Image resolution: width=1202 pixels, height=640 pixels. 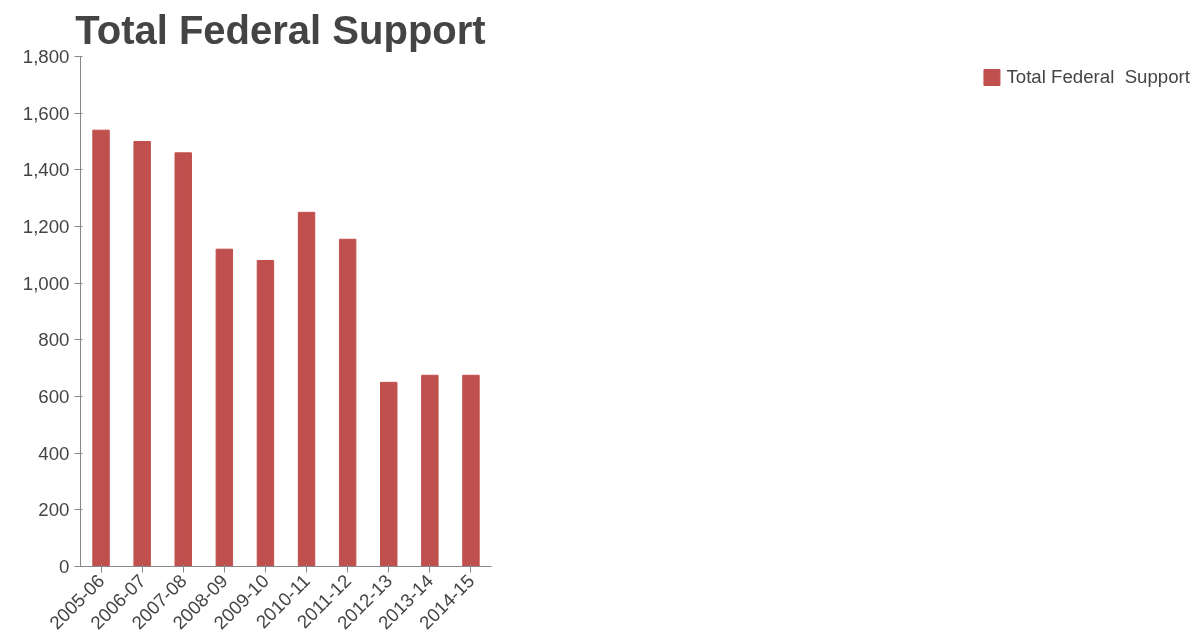 I want to click on y-tick-label: 1,000, so click(x=46, y=283).